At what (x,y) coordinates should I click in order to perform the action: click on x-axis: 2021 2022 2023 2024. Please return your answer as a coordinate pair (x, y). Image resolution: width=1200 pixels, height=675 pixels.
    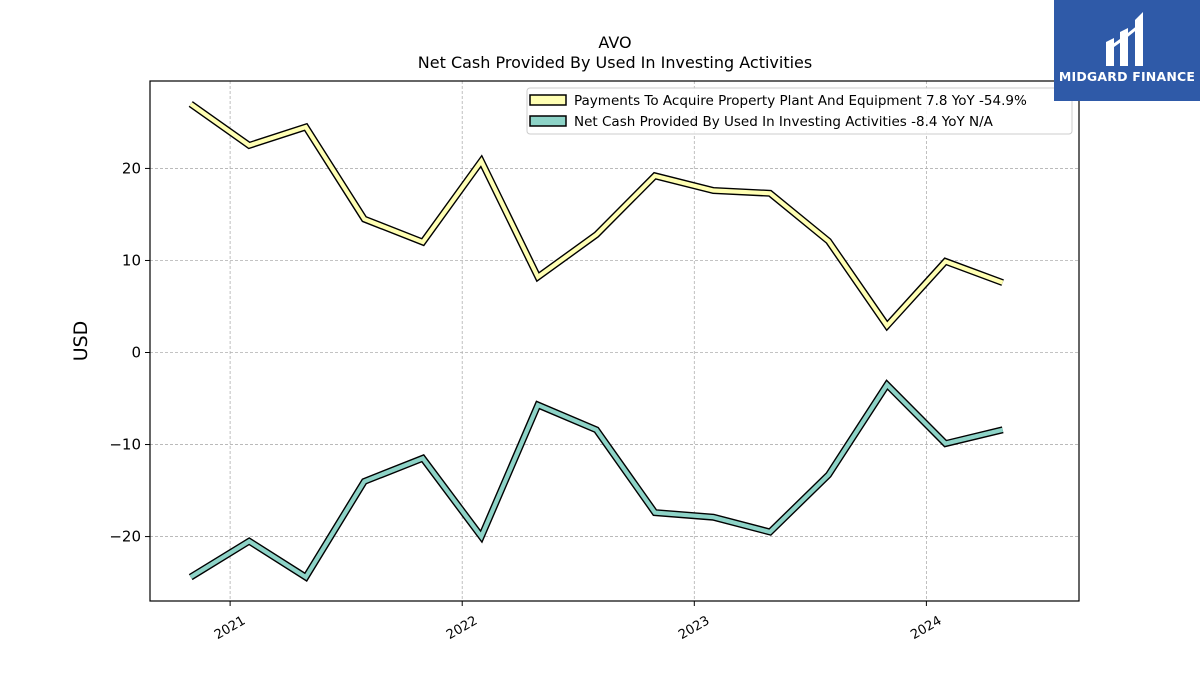
    Looking at the image, I should click on (578, 622).